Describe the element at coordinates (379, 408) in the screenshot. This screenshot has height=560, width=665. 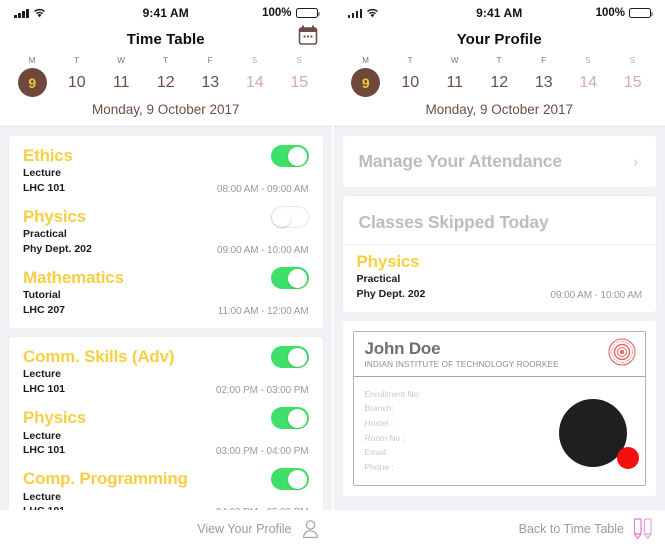
I see `id-field-branch: Branch:` at that location.